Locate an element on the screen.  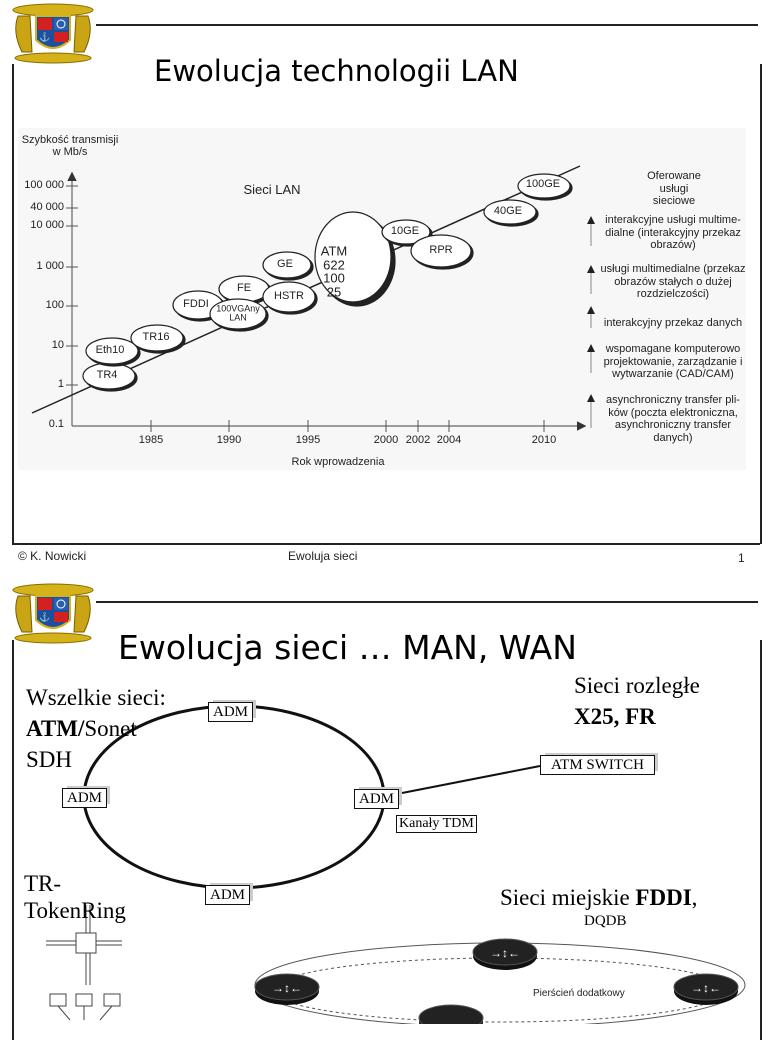
bubble-atm-line2: 622 is located at coordinates (334, 265).